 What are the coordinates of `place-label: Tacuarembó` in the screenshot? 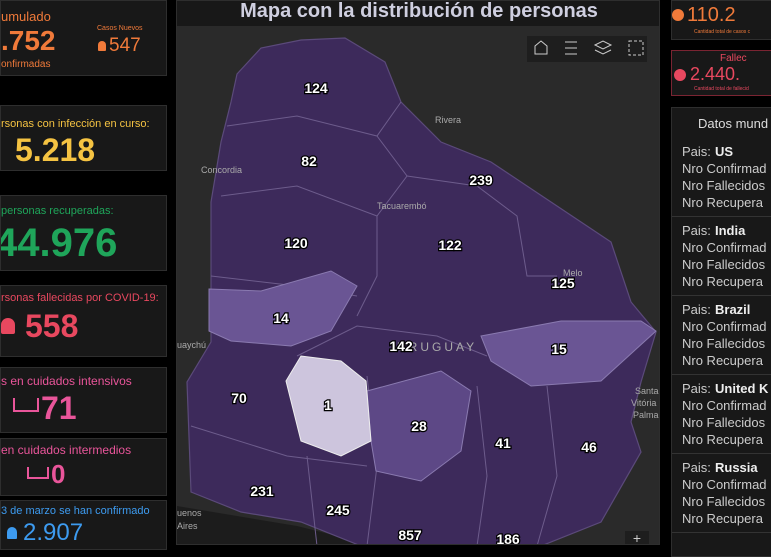 It's located at (402, 206).